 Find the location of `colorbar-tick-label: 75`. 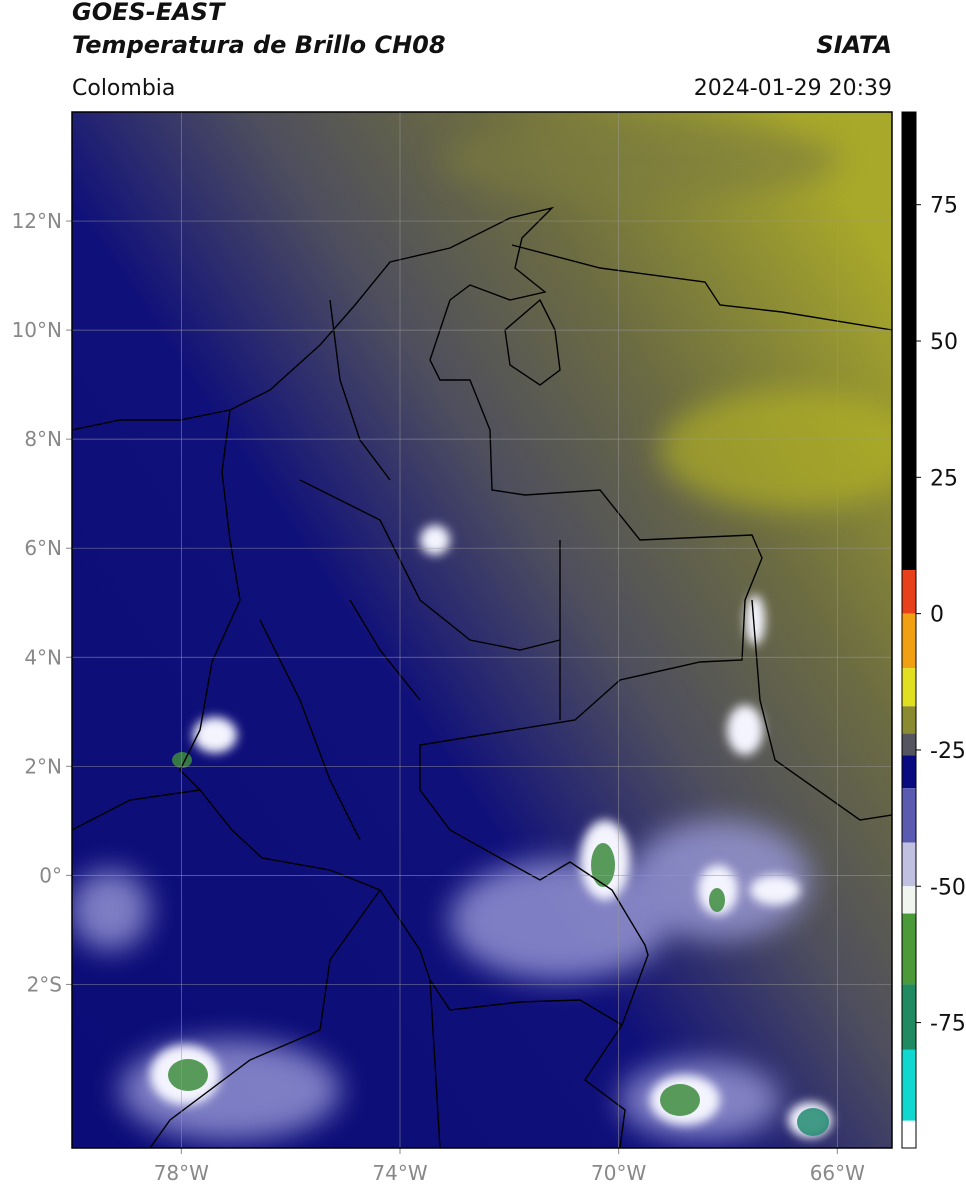

colorbar-tick-label: 75 is located at coordinates (944, 206).